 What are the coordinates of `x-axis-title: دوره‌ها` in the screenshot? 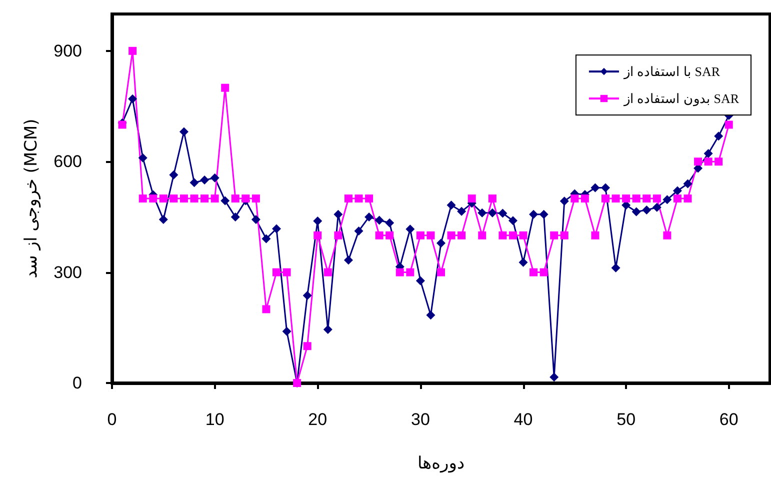 It's located at (441, 464).